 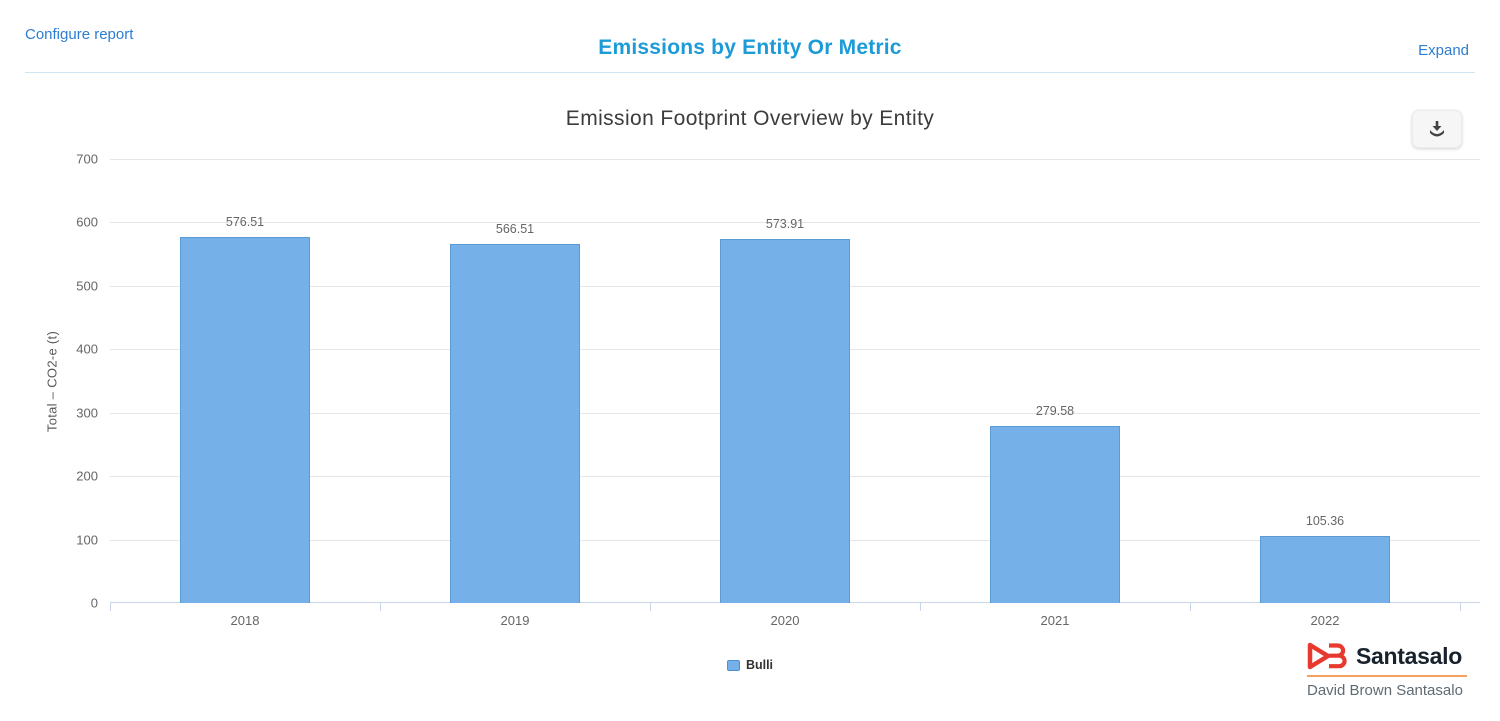 I want to click on x-label-2018: 2018, so click(x=245, y=620).